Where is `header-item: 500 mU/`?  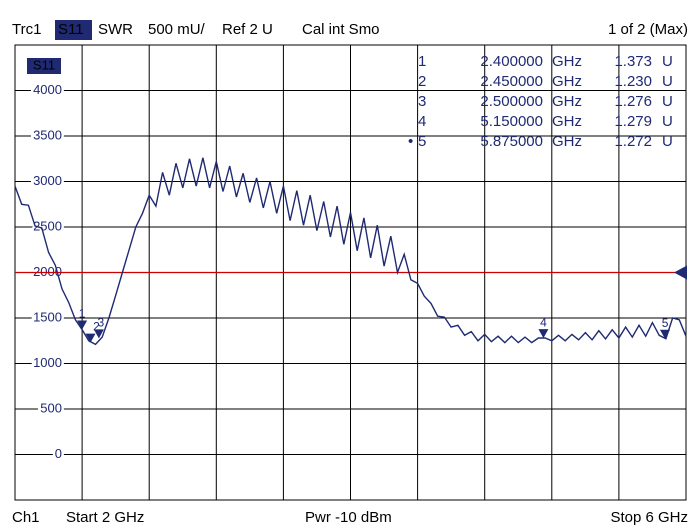
header-item: 500 mU/ is located at coordinates (177, 29).